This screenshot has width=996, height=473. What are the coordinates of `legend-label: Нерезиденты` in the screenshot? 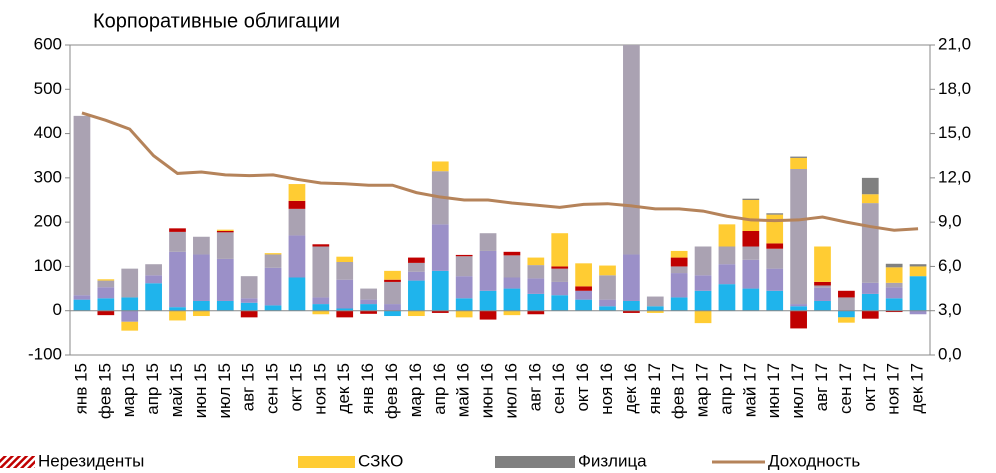 It's located at (91, 460).